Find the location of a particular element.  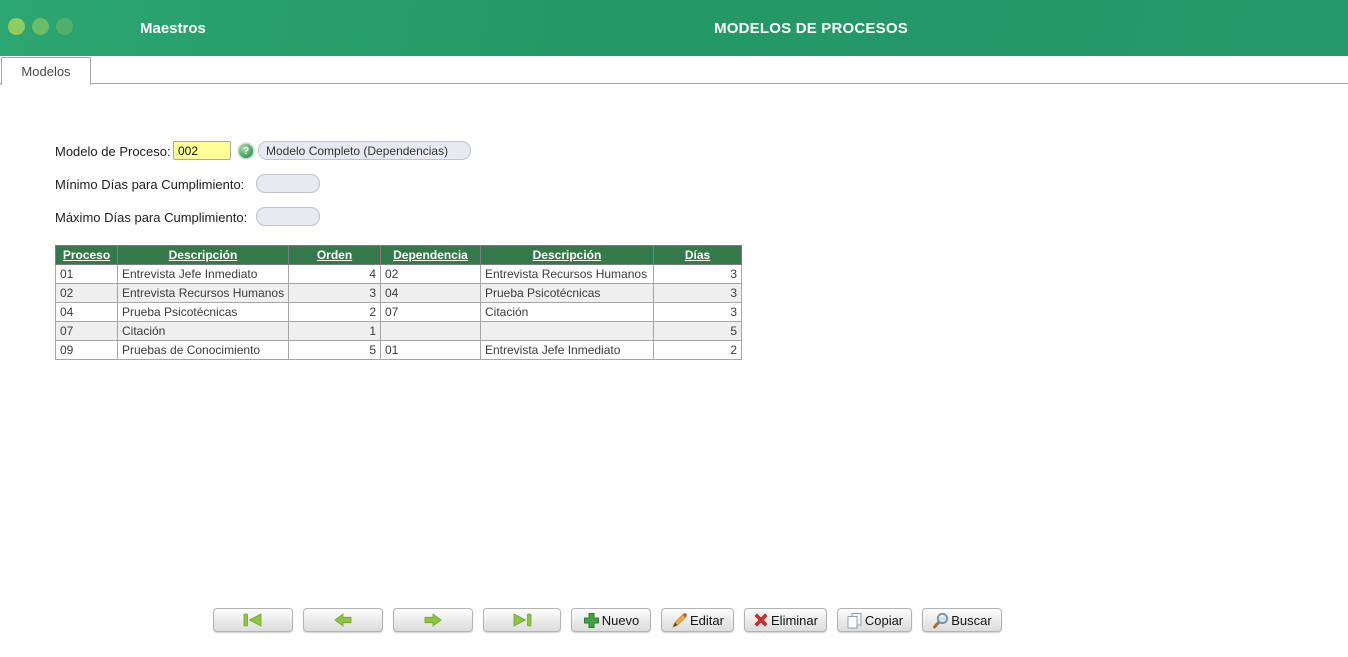

eliminar-button: Eliminar is located at coordinates (785, 620).